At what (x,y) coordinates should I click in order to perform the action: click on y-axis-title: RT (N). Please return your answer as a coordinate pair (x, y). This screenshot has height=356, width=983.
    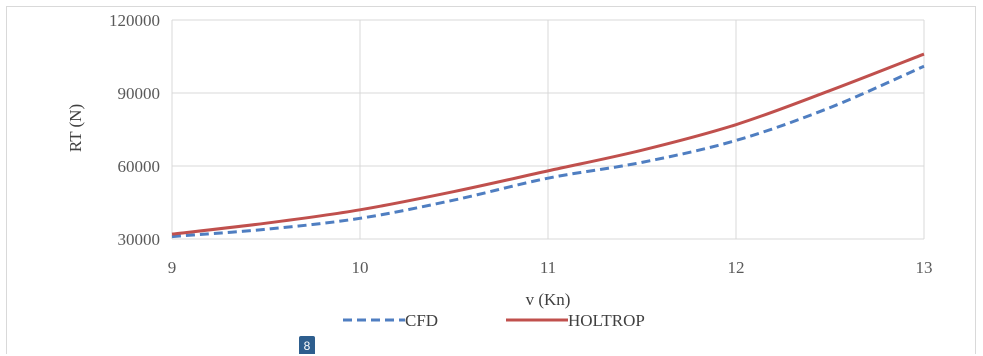
    Looking at the image, I should click on (75, 128).